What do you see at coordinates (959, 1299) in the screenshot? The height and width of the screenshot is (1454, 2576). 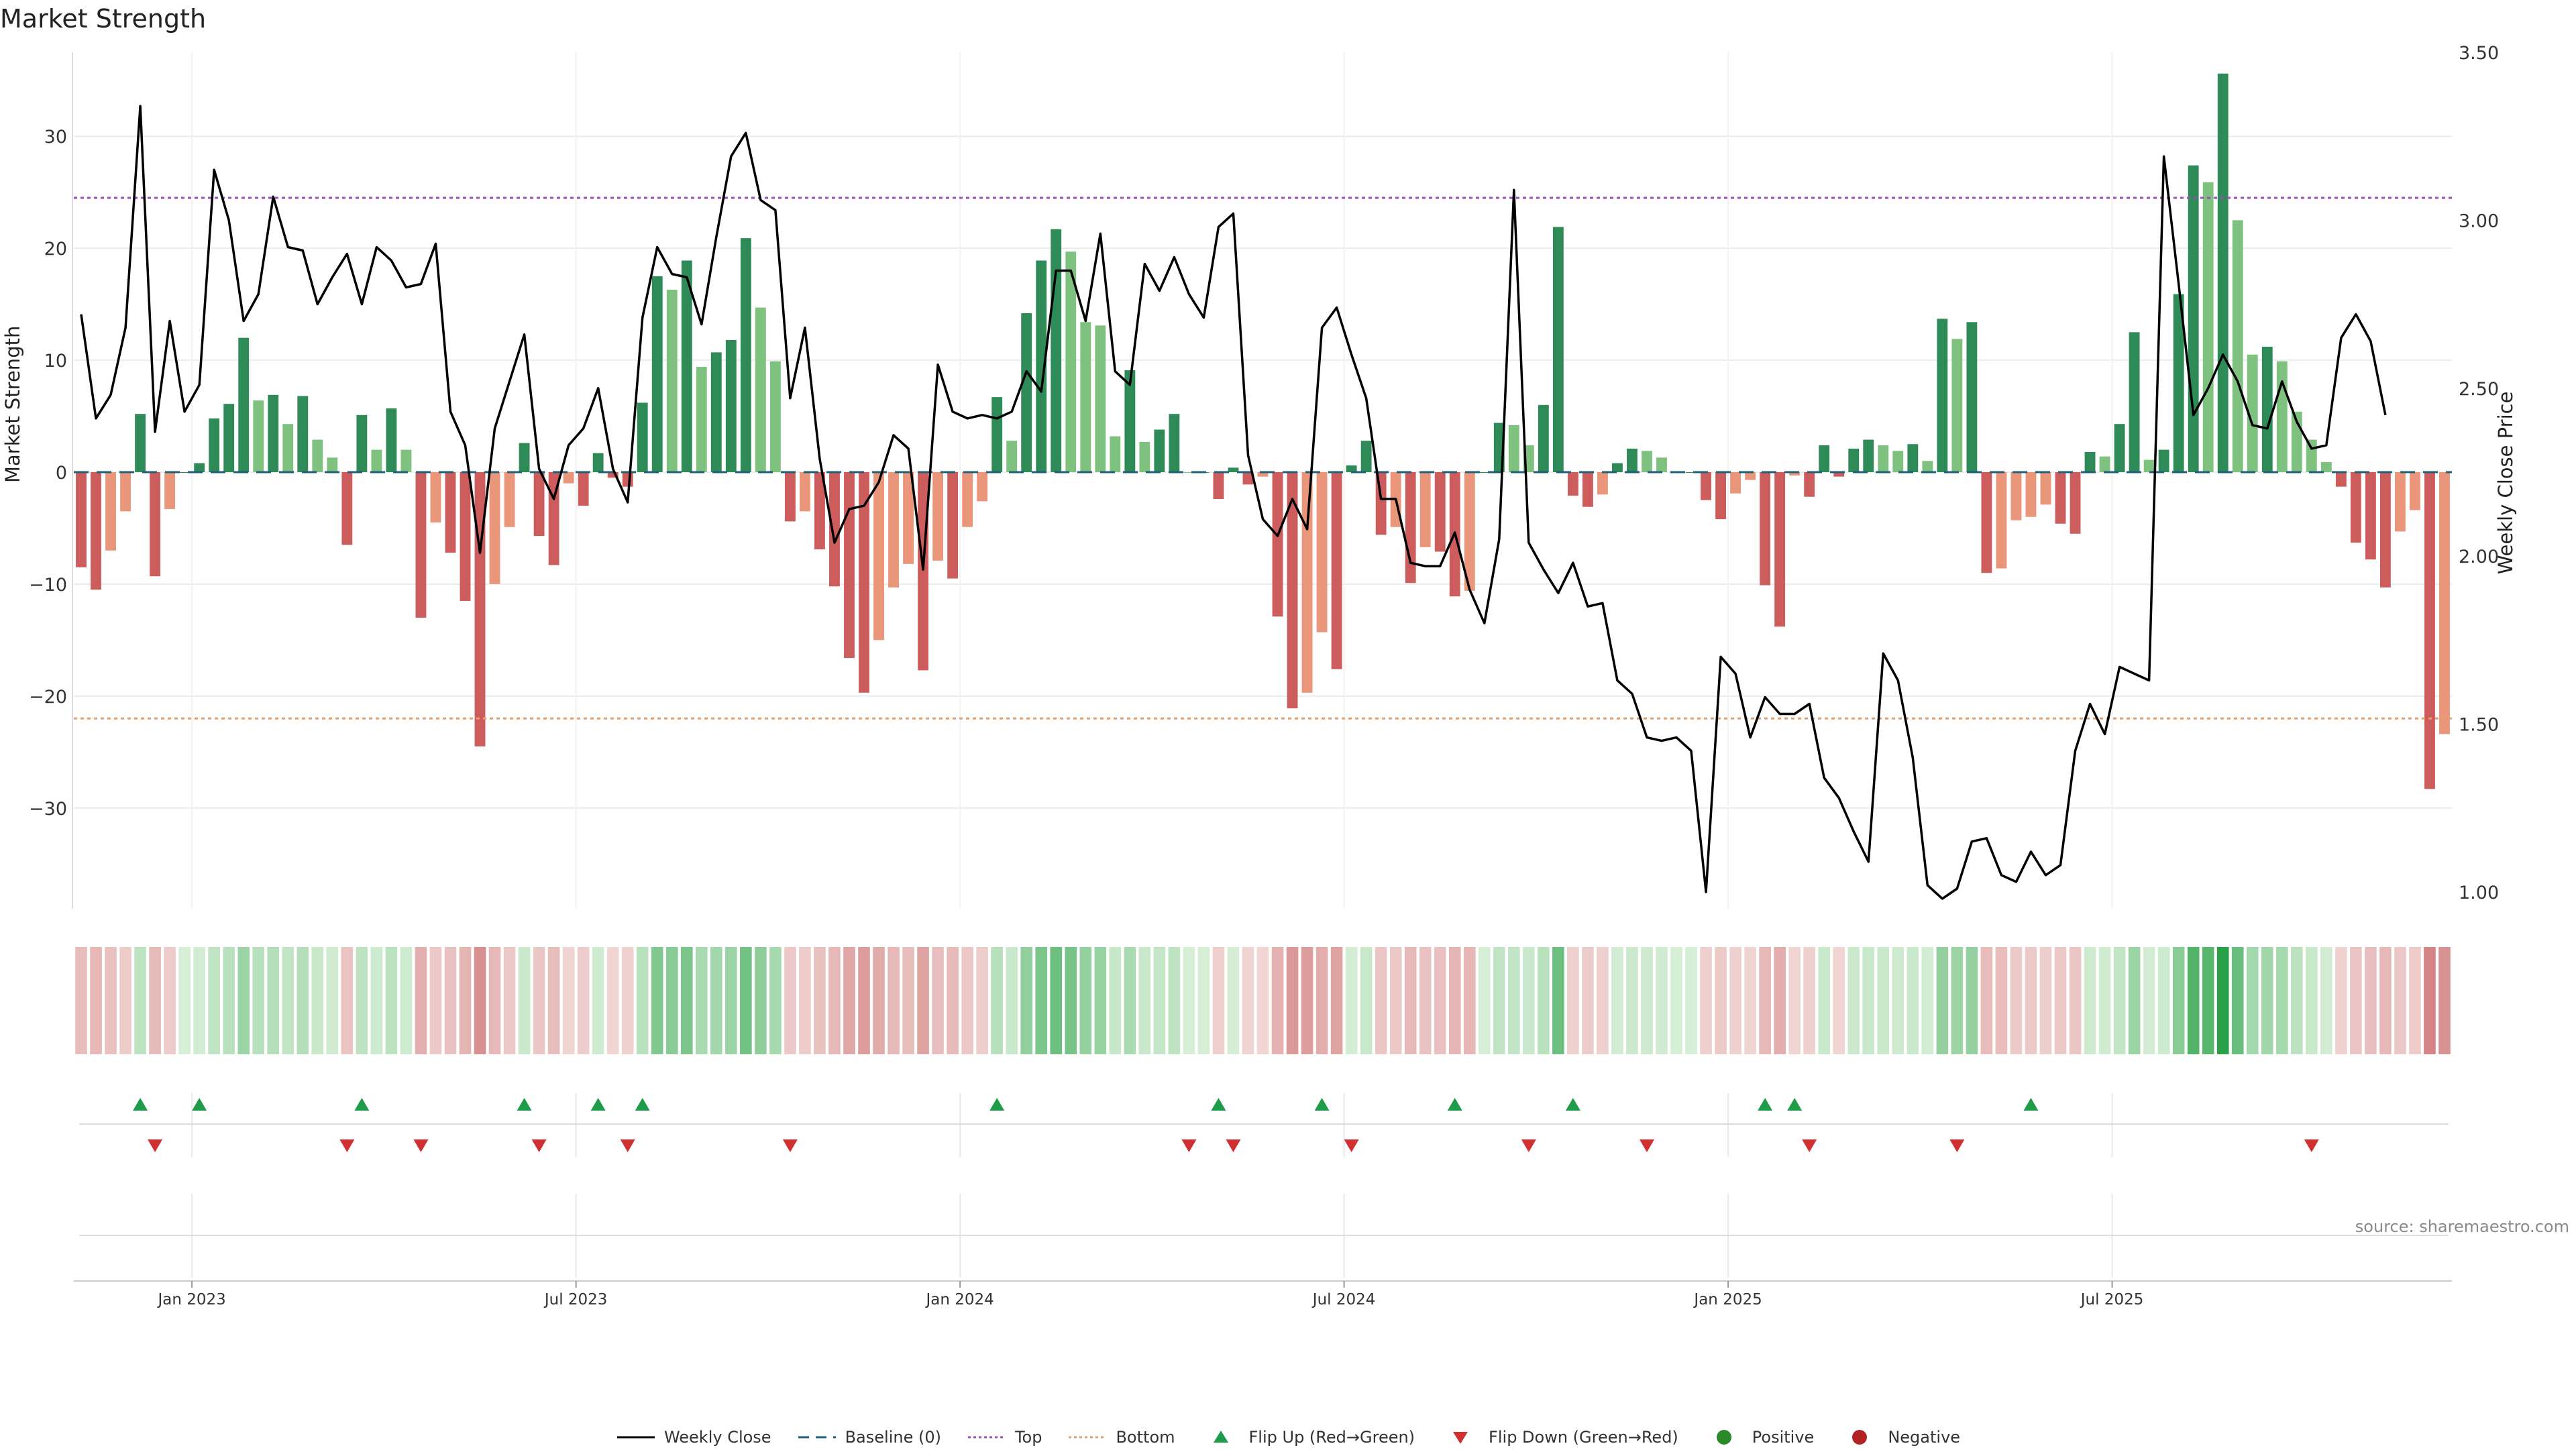 I see `x-tick-label: Jan 2024` at bounding box center [959, 1299].